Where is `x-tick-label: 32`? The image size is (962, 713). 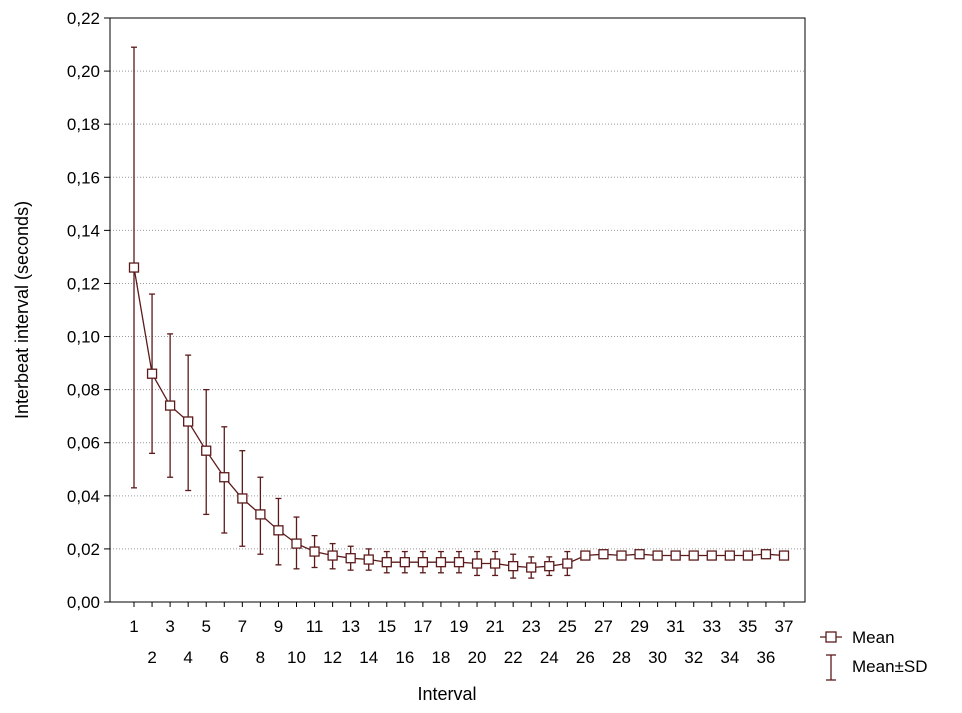
x-tick-label: 32 is located at coordinates (693, 657).